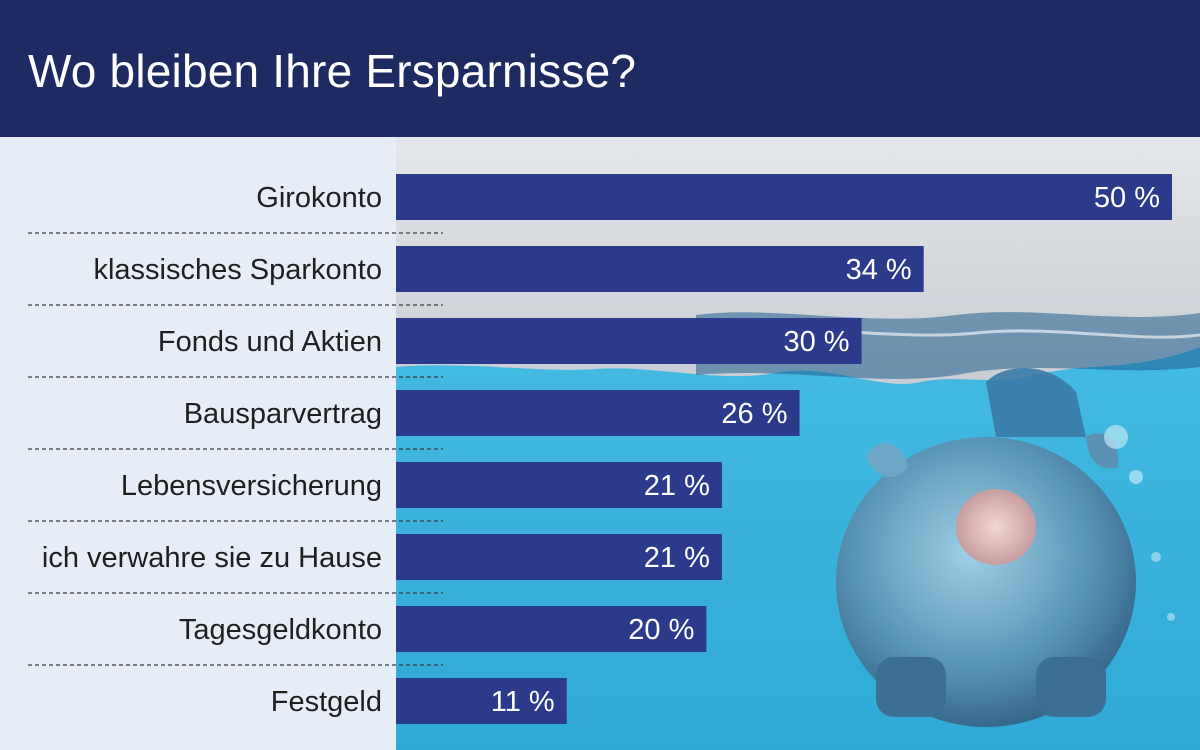 This screenshot has height=750, width=1200. Describe the element at coordinates (212, 558) in the screenshot. I see `category-label: ich verwahre sie zu Hause` at that location.